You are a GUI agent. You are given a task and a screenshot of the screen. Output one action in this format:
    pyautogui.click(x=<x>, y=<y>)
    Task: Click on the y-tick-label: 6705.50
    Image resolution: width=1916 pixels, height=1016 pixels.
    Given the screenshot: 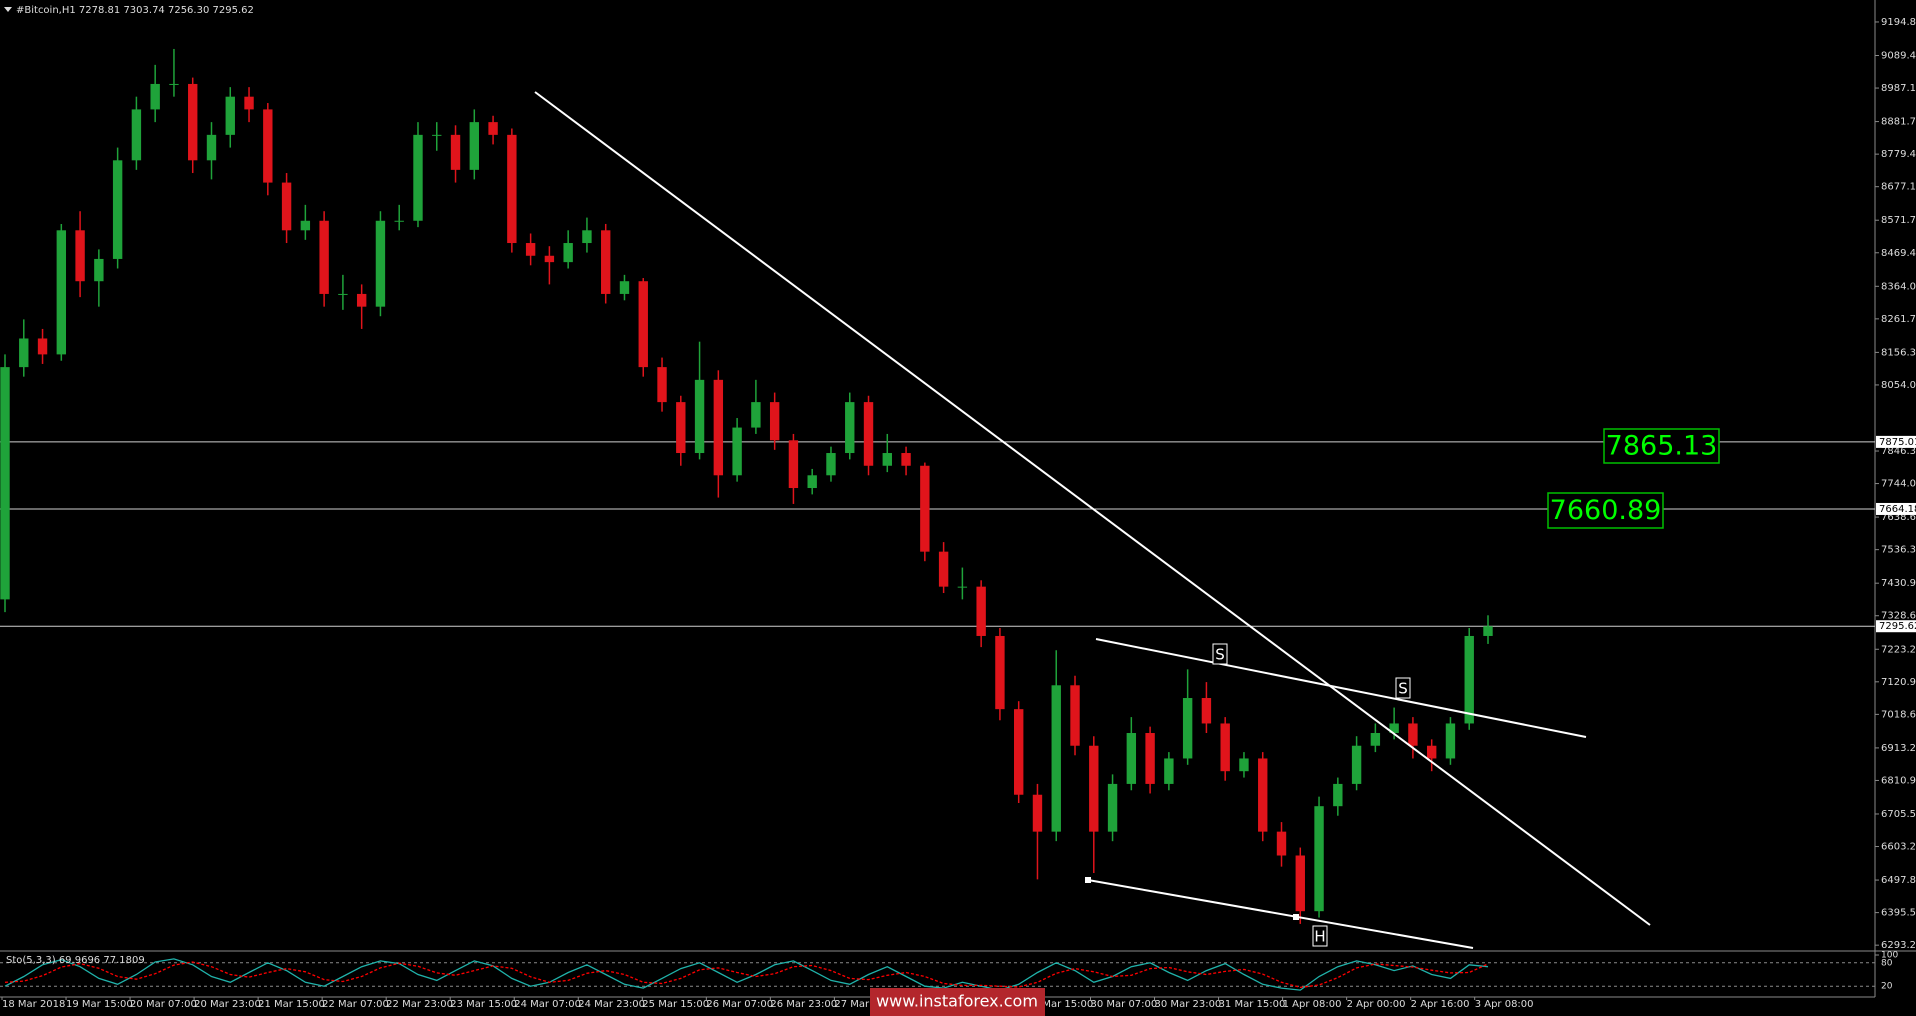 What is the action you would take?
    pyautogui.click(x=1898, y=814)
    